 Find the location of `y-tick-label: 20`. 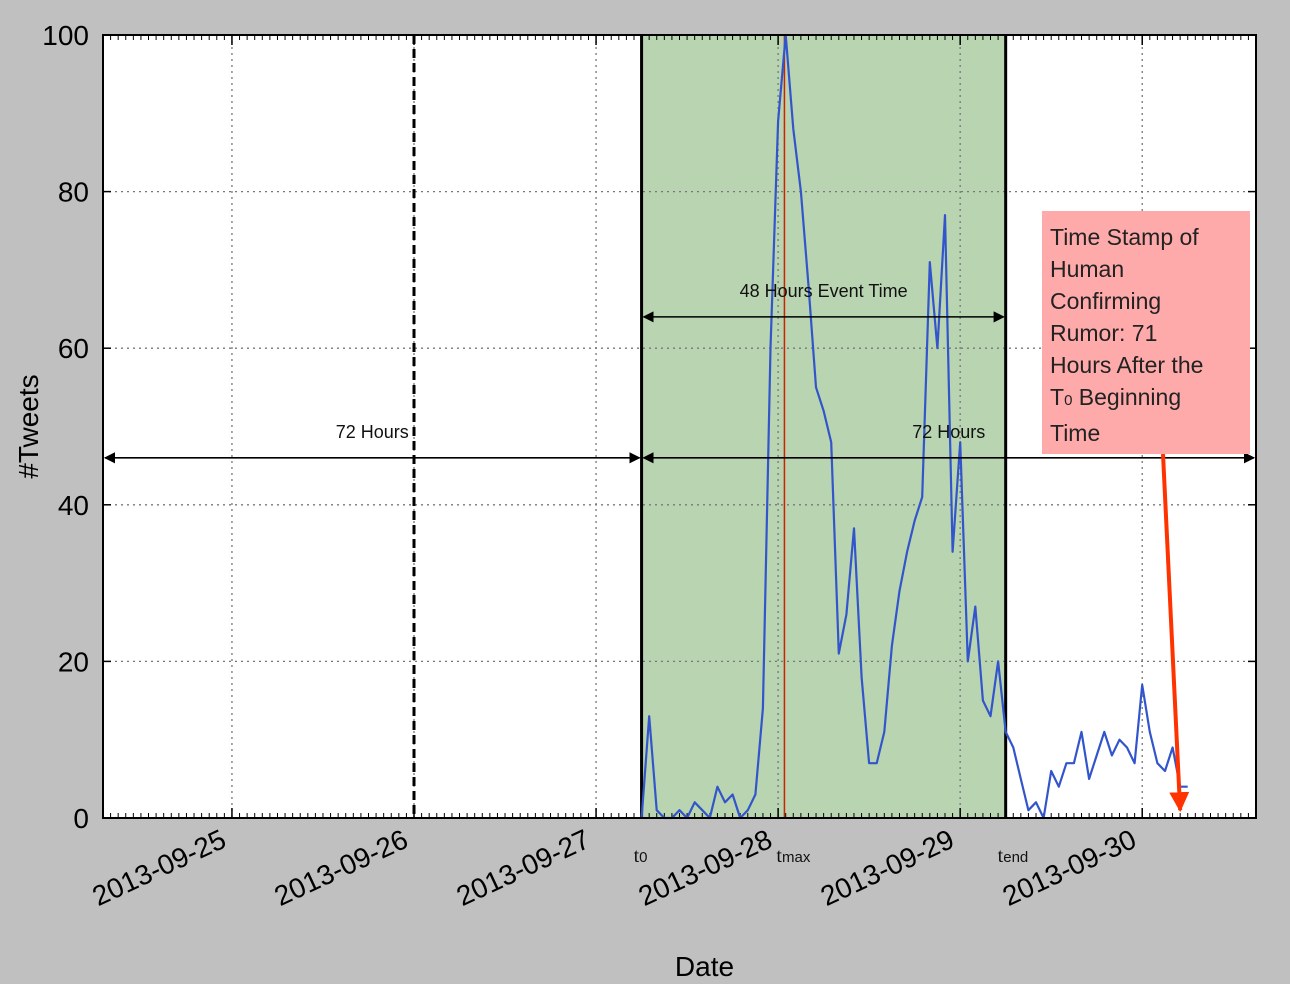

y-tick-label: 20 is located at coordinates (73, 661).